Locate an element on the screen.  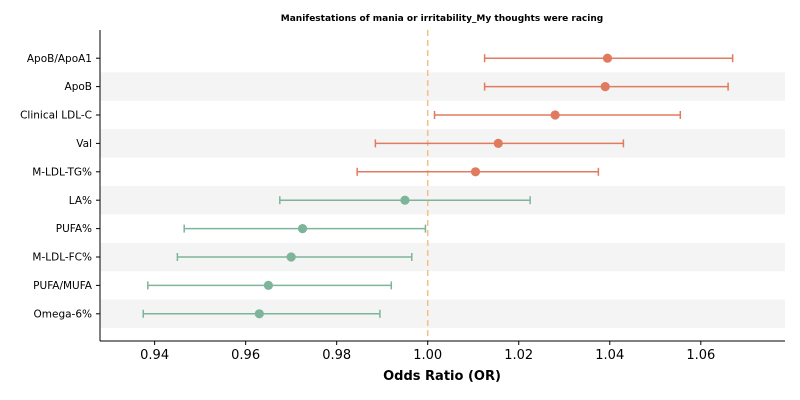
y-label: ApoB is located at coordinates (78, 87).